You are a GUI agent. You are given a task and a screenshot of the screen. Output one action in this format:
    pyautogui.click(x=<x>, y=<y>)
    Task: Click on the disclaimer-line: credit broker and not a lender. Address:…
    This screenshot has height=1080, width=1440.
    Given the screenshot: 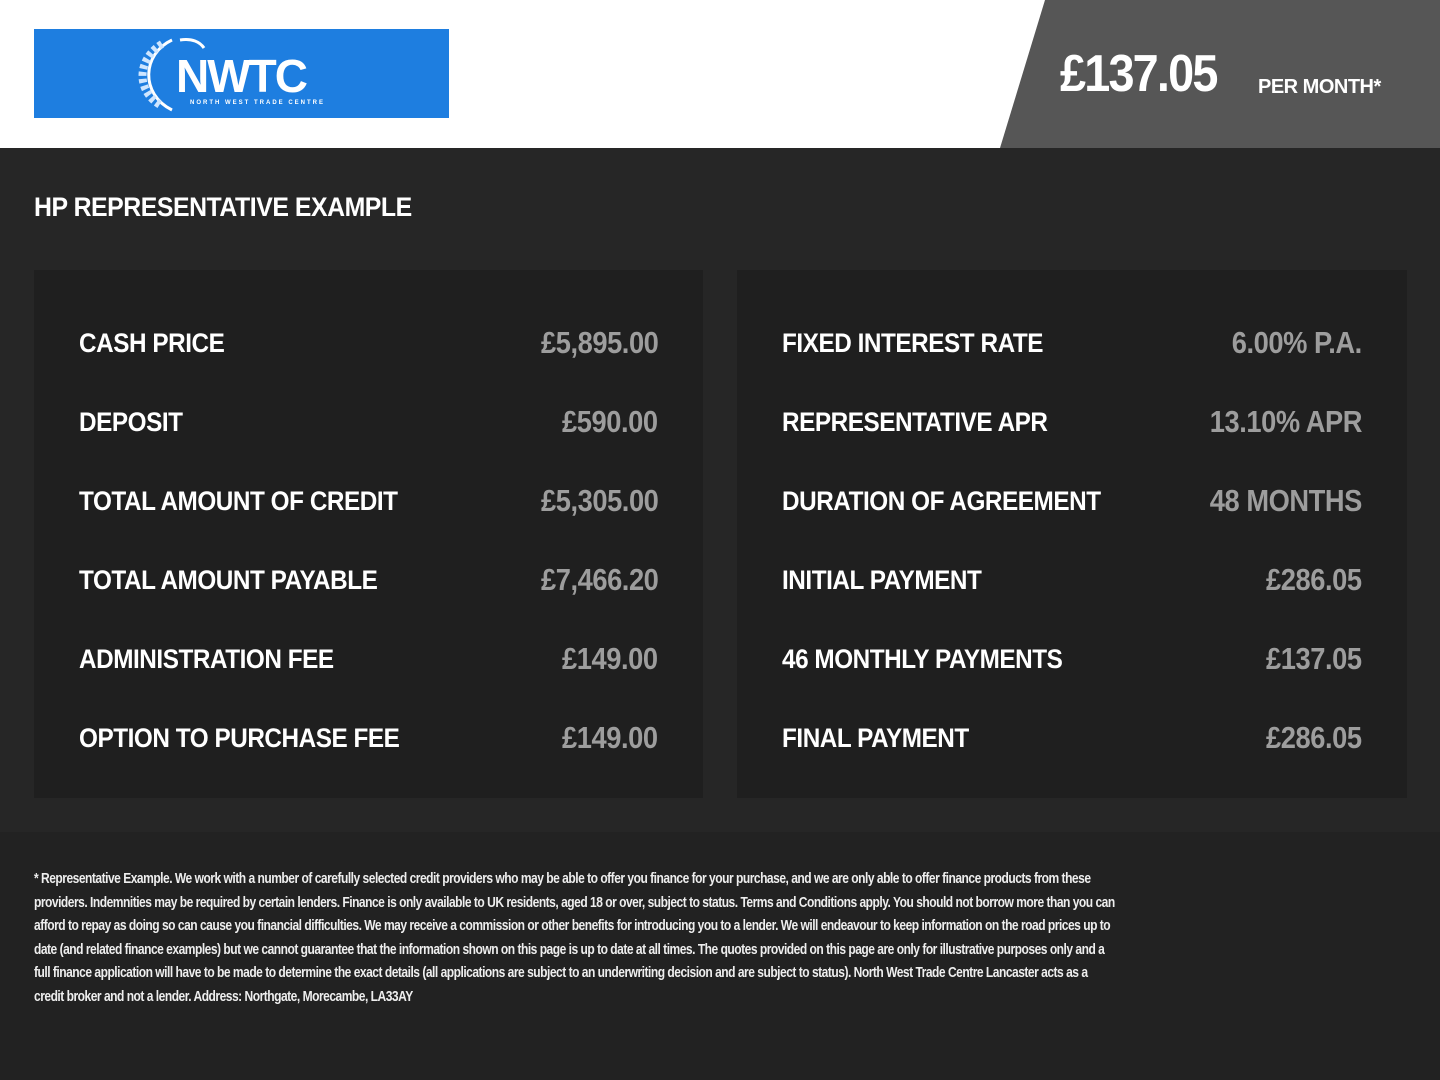 What is the action you would take?
    pyautogui.click(x=223, y=996)
    